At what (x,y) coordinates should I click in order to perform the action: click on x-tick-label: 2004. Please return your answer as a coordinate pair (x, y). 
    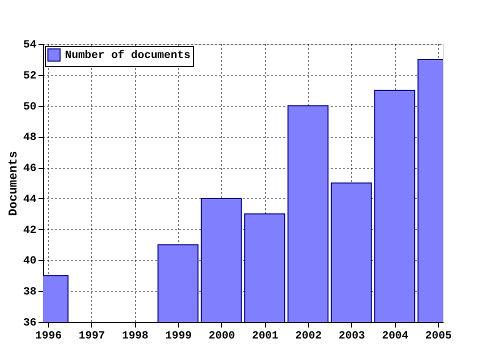
    Looking at the image, I should click on (395, 336).